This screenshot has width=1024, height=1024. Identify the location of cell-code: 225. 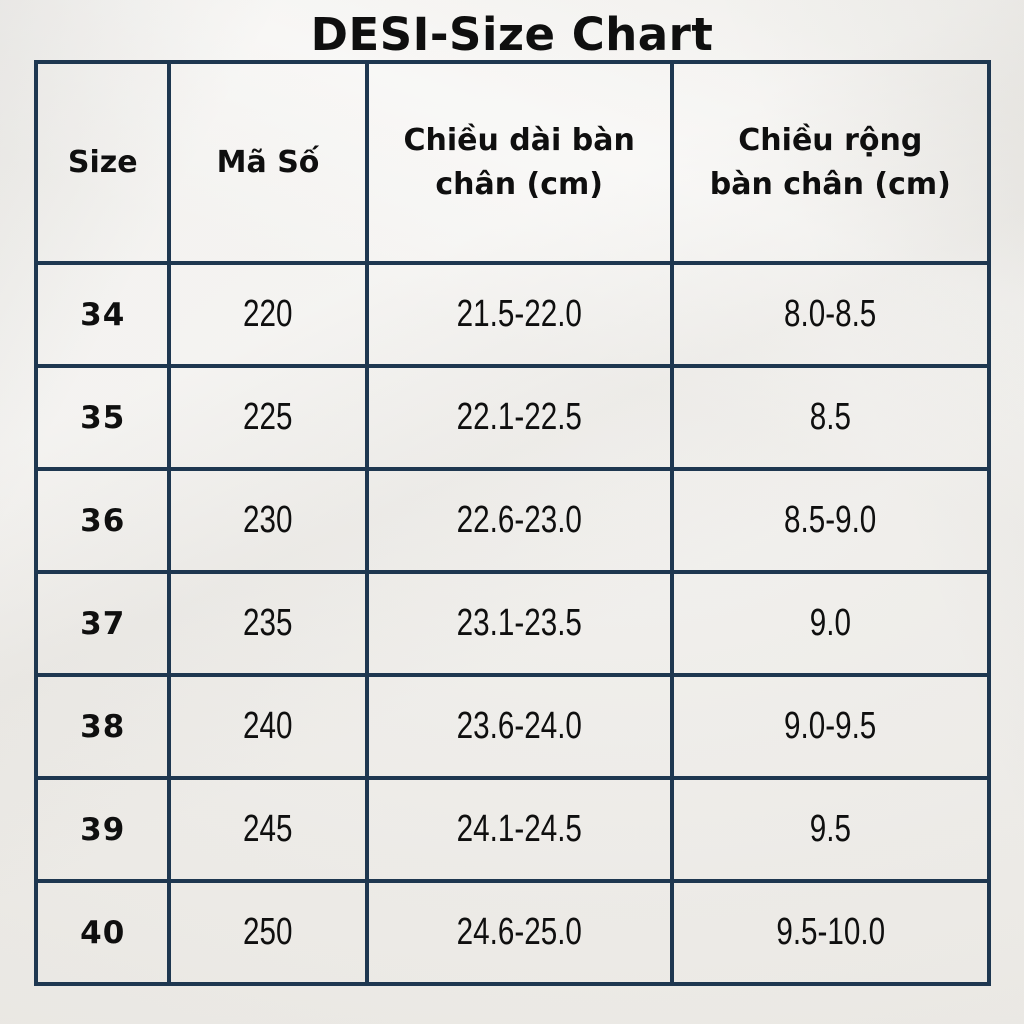
(268, 417).